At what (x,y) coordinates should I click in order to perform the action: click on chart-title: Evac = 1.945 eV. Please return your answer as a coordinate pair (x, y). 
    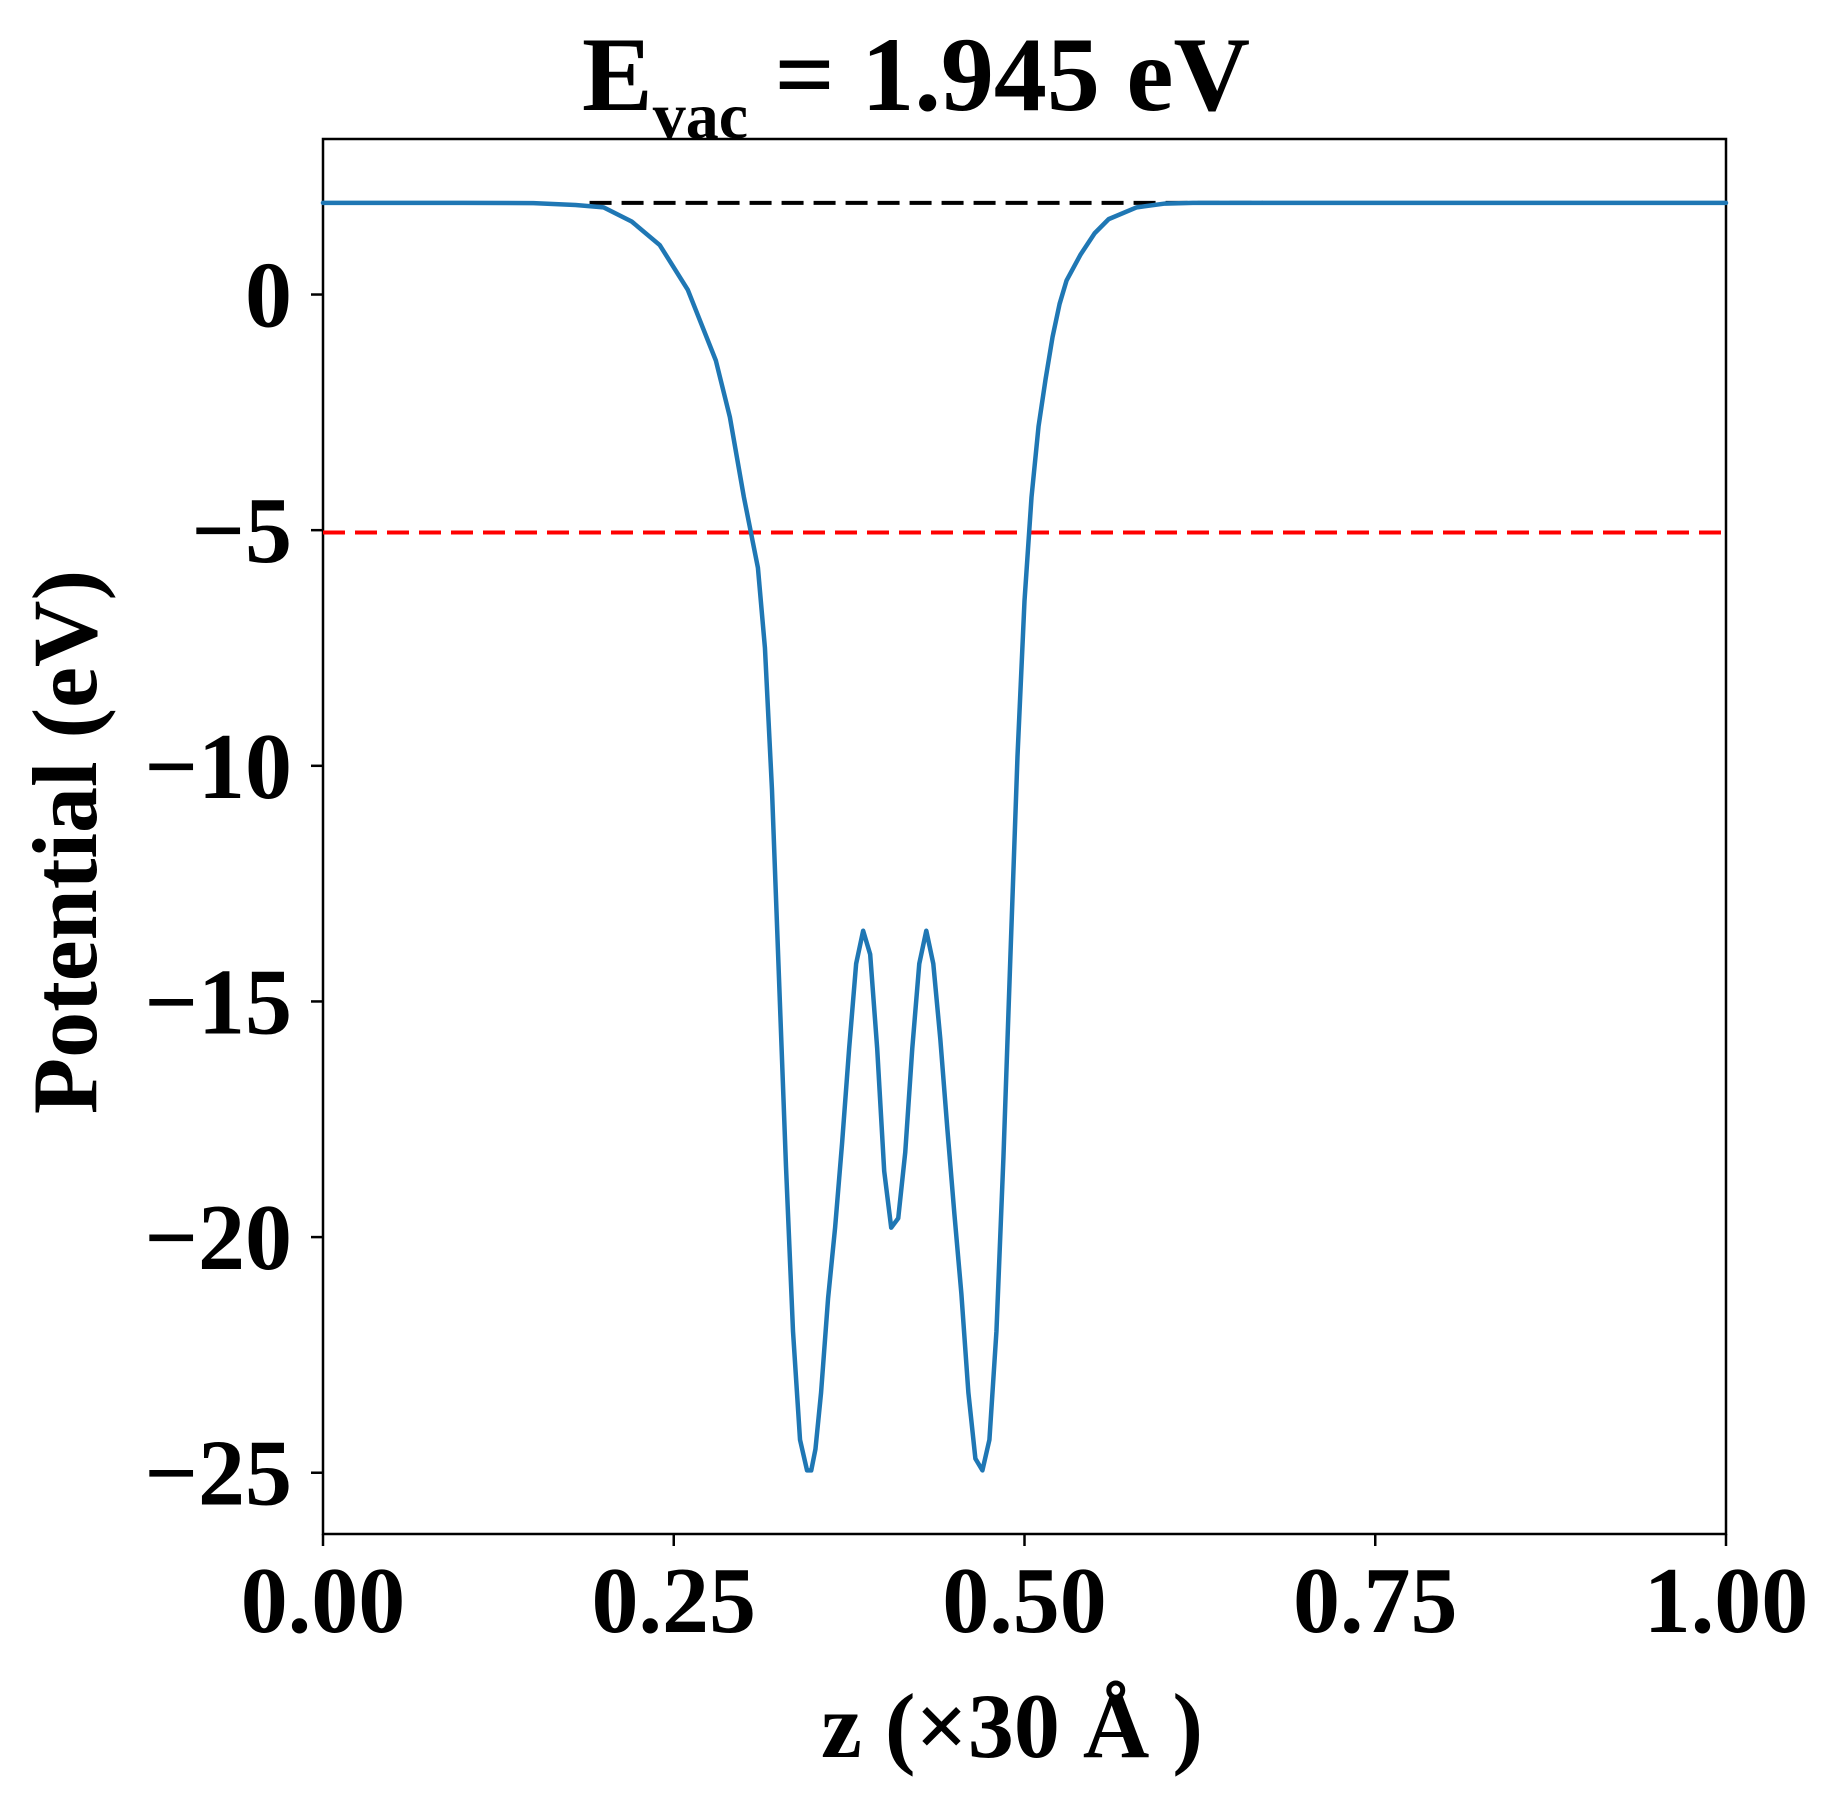
    Looking at the image, I should click on (916, 84).